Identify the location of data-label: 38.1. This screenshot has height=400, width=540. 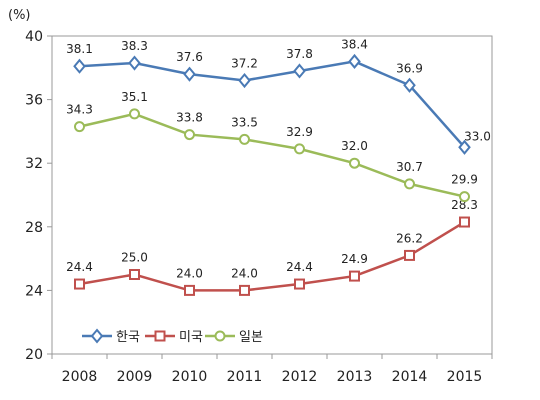
(79, 49).